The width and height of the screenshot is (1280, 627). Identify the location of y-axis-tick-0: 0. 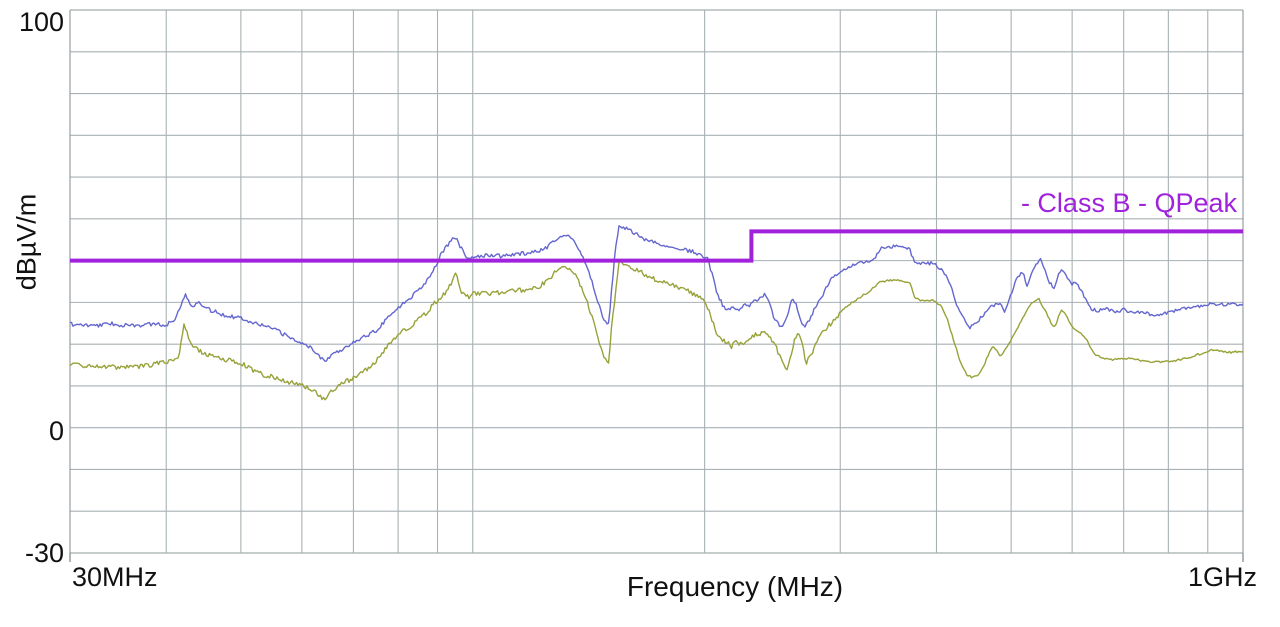
(56, 431).